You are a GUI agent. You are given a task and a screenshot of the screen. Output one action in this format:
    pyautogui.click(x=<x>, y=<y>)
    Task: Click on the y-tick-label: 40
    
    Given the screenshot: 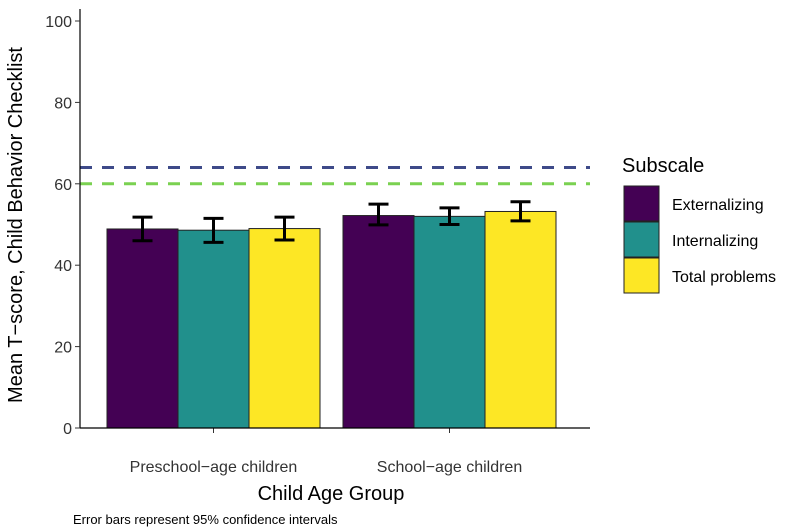 What is the action you would take?
    pyautogui.click(x=63, y=266)
    